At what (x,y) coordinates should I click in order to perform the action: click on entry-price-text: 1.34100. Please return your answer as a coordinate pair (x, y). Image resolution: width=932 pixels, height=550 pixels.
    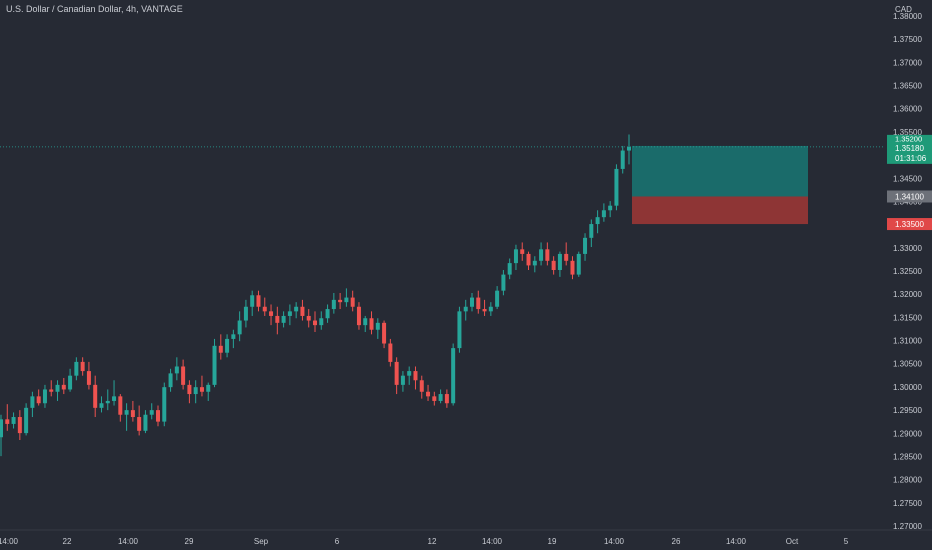
    Looking at the image, I should click on (909, 196).